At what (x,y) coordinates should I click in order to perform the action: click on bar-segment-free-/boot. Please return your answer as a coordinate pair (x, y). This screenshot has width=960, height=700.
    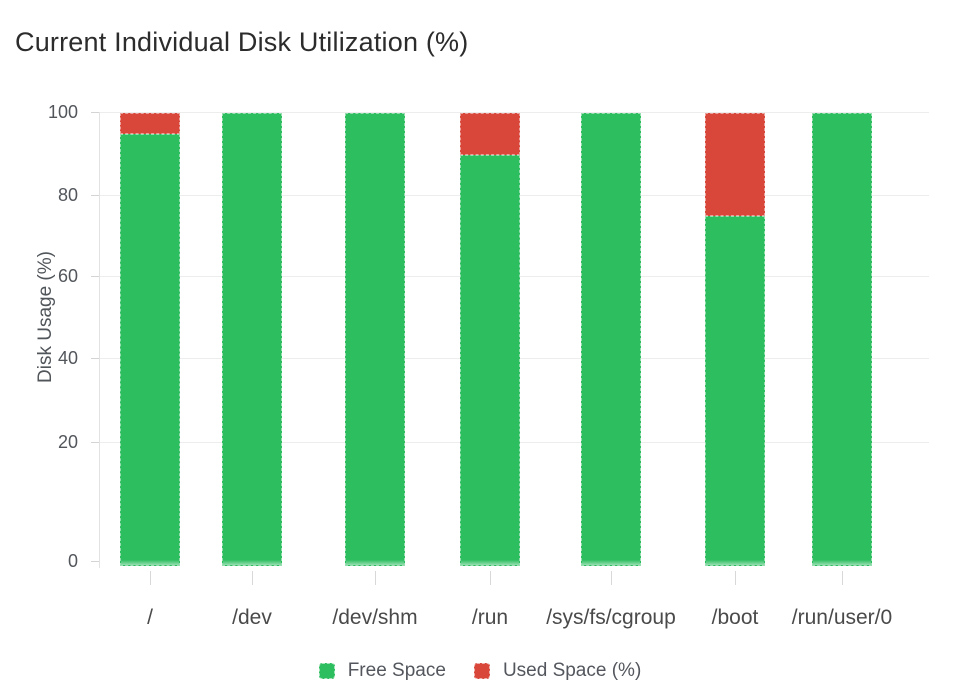
    Looking at the image, I should click on (735, 391).